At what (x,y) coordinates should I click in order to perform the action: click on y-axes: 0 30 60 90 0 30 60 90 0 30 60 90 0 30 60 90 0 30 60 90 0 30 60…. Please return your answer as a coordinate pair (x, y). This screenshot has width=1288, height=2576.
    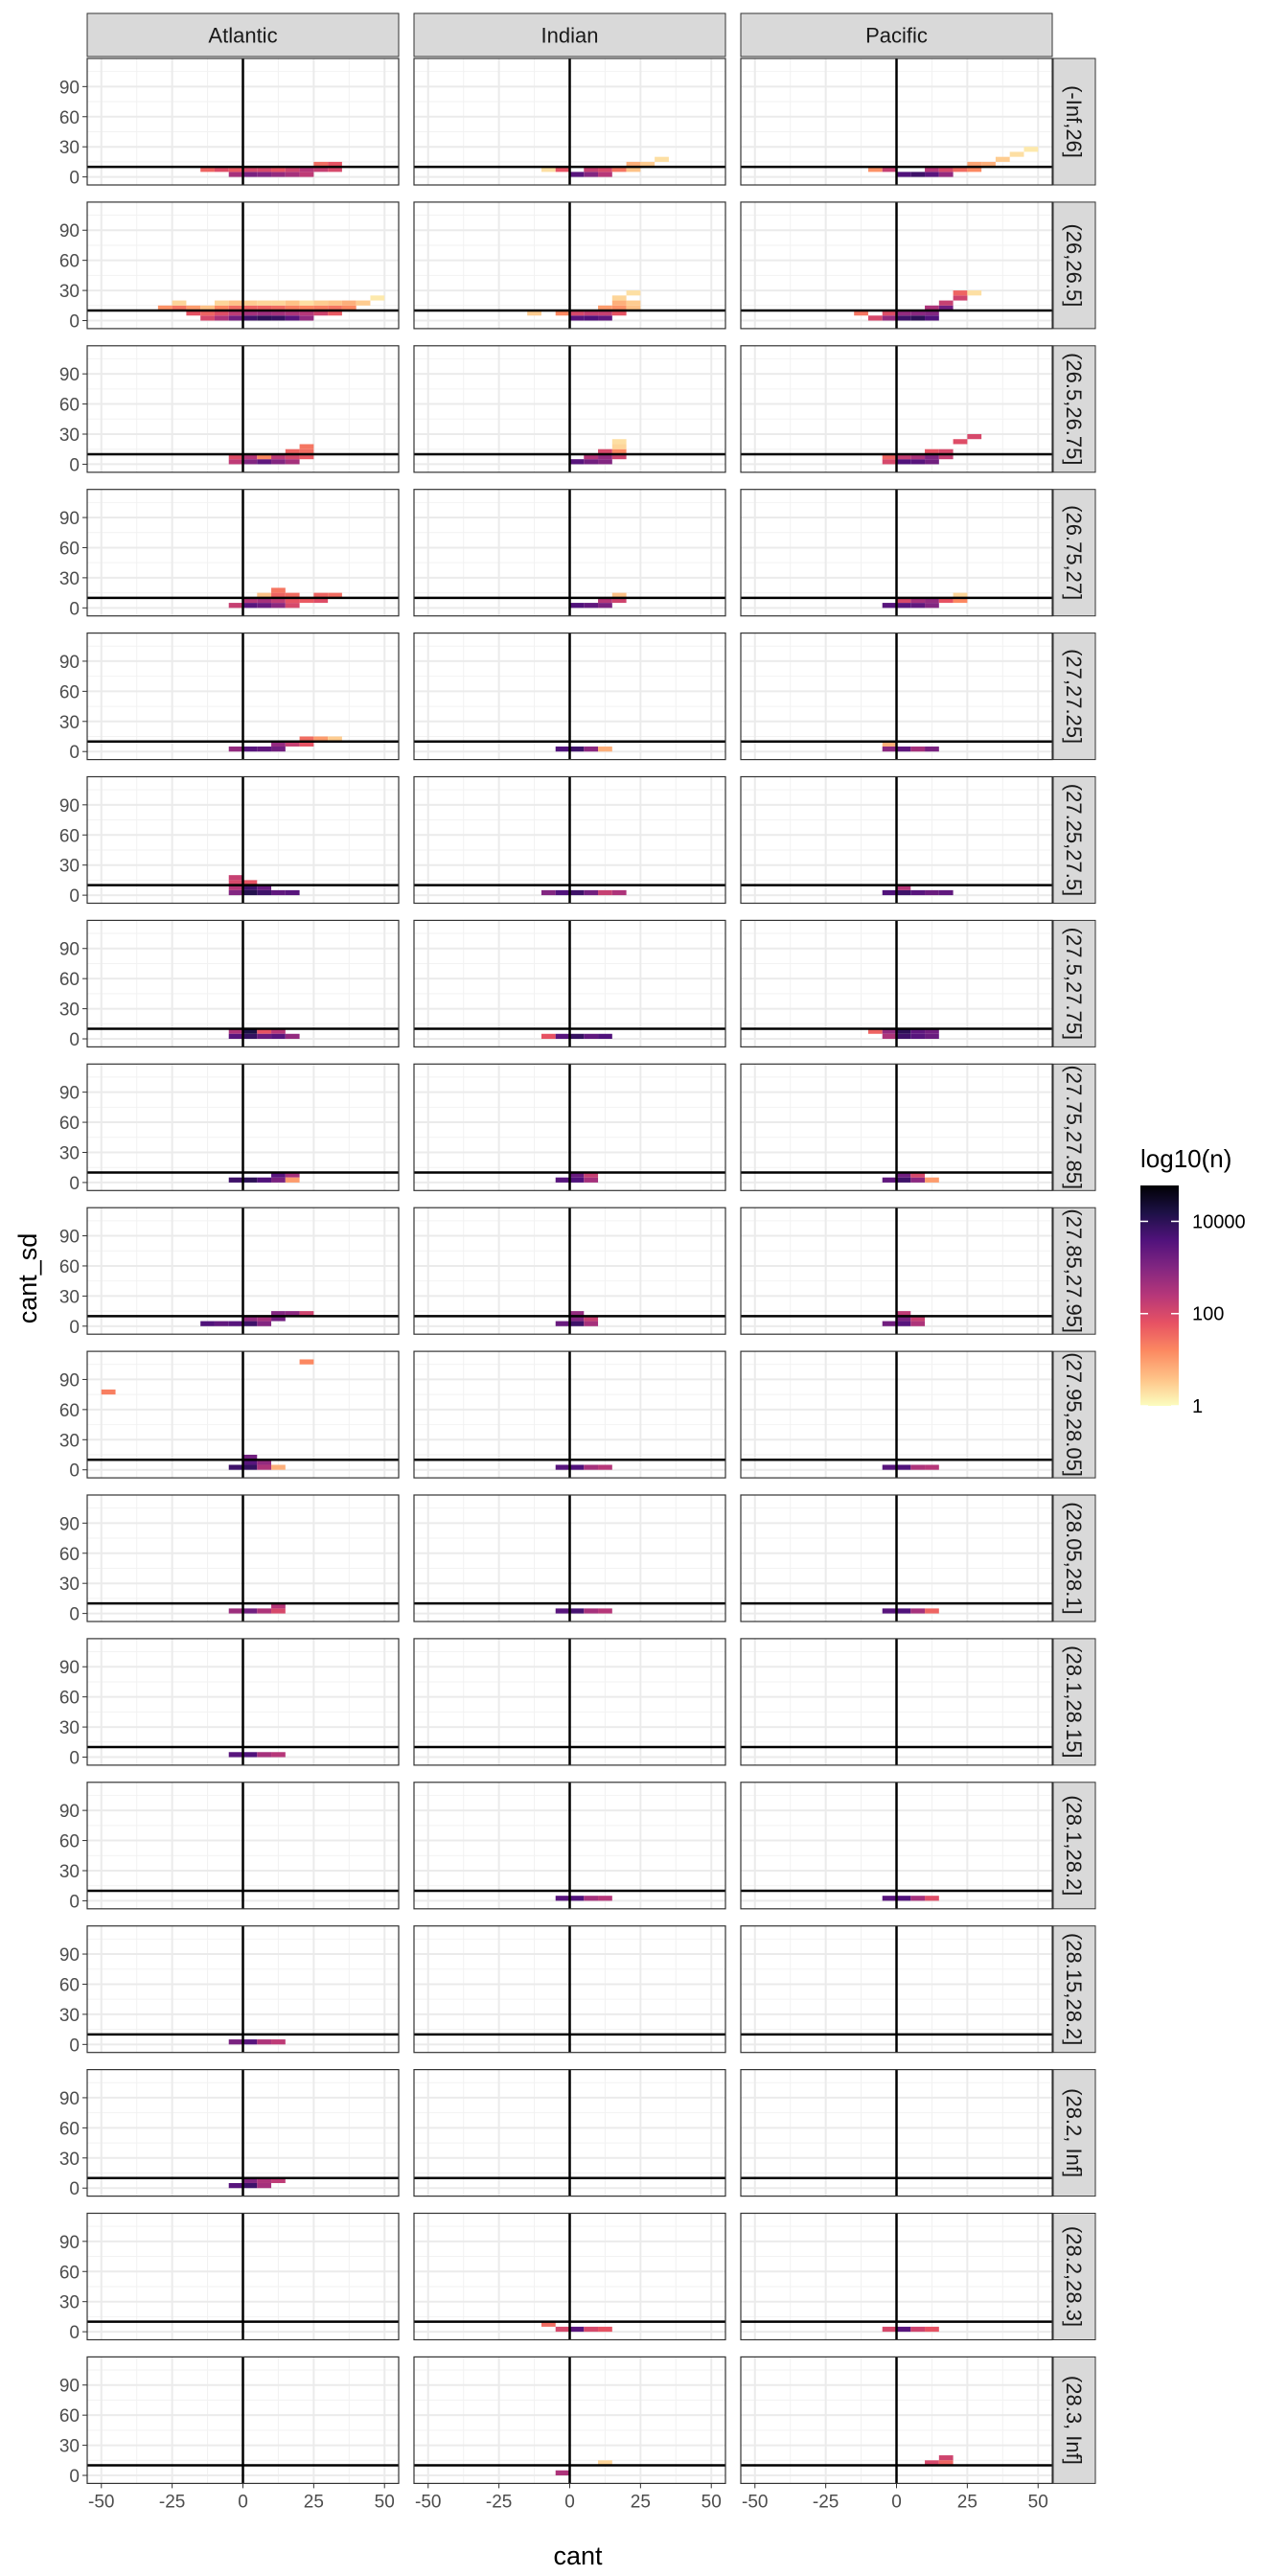
    Looking at the image, I should click on (73, 1282).